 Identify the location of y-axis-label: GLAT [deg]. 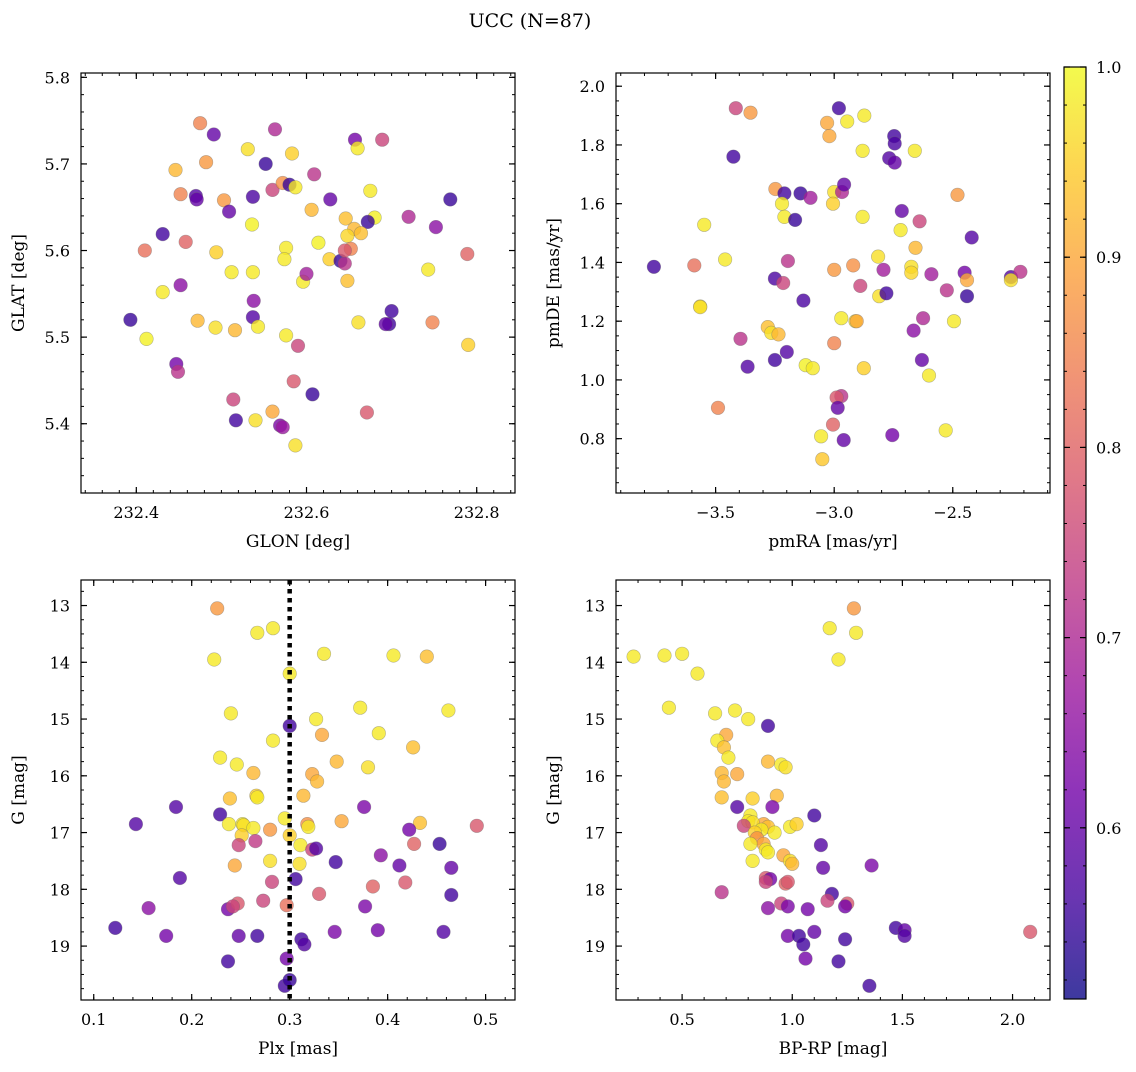
(19, 283).